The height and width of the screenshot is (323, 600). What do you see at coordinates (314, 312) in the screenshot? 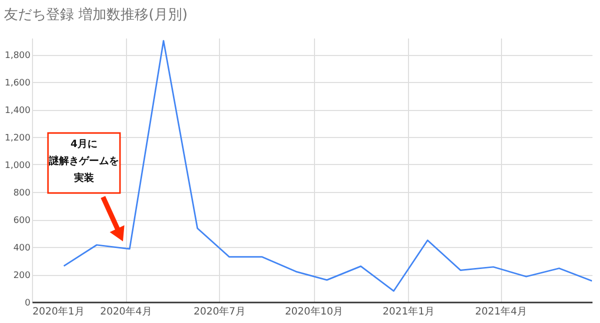
I see `x-tick-label: 2020年10月` at bounding box center [314, 312].